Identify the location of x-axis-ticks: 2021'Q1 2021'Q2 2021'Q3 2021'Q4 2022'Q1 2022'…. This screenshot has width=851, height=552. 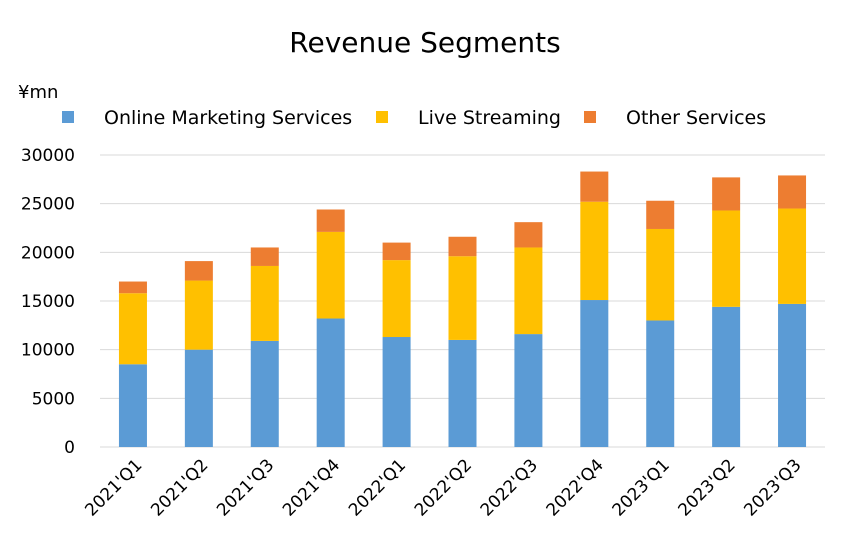
(443, 487).